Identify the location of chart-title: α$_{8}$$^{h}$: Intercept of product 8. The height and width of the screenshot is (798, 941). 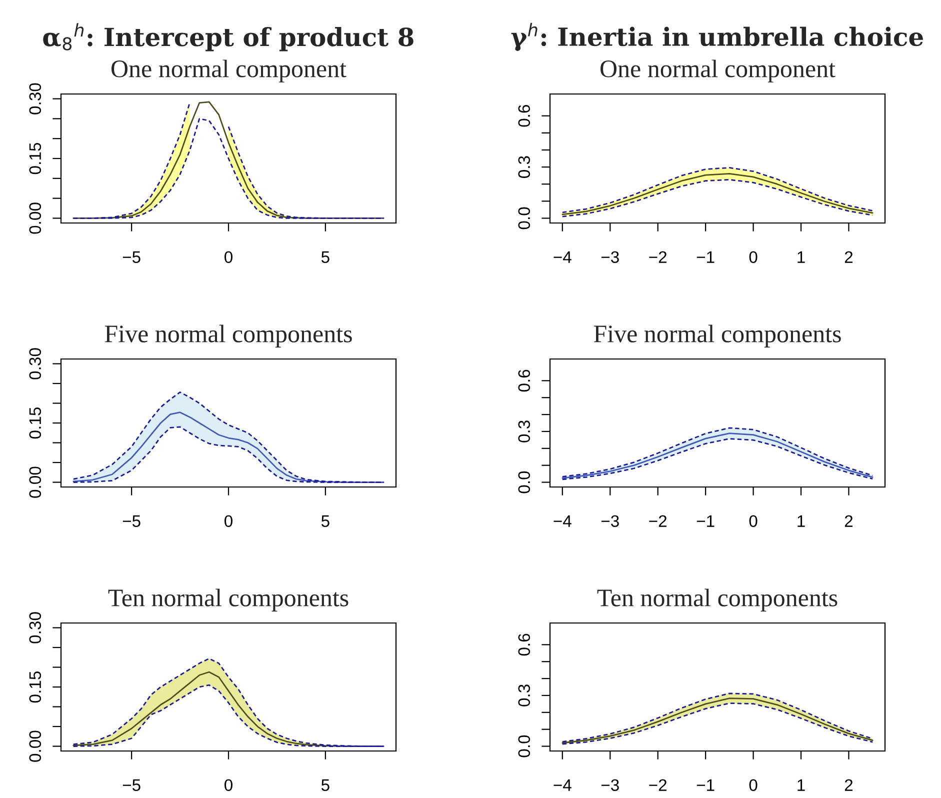
(228, 37).